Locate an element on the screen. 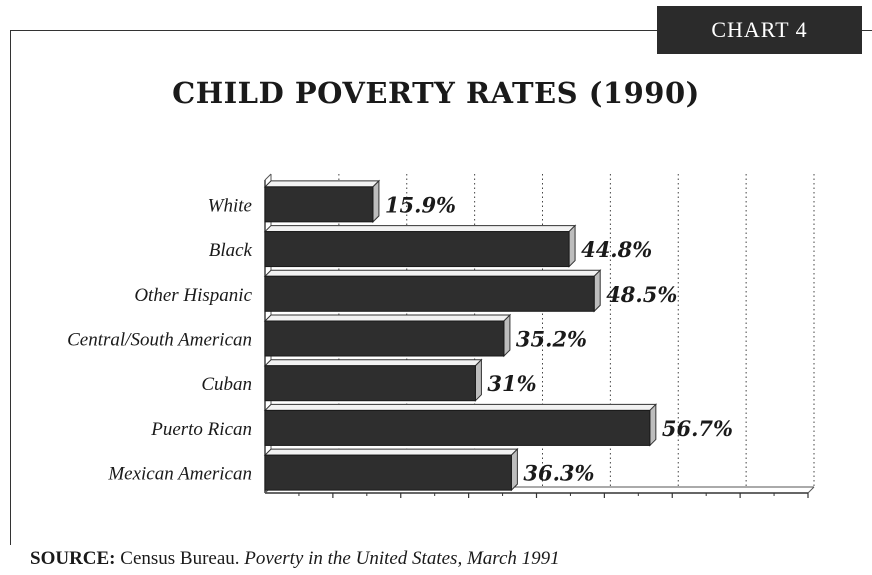 The image size is (872, 575). axis-depth-top is located at coordinates (268, 177).